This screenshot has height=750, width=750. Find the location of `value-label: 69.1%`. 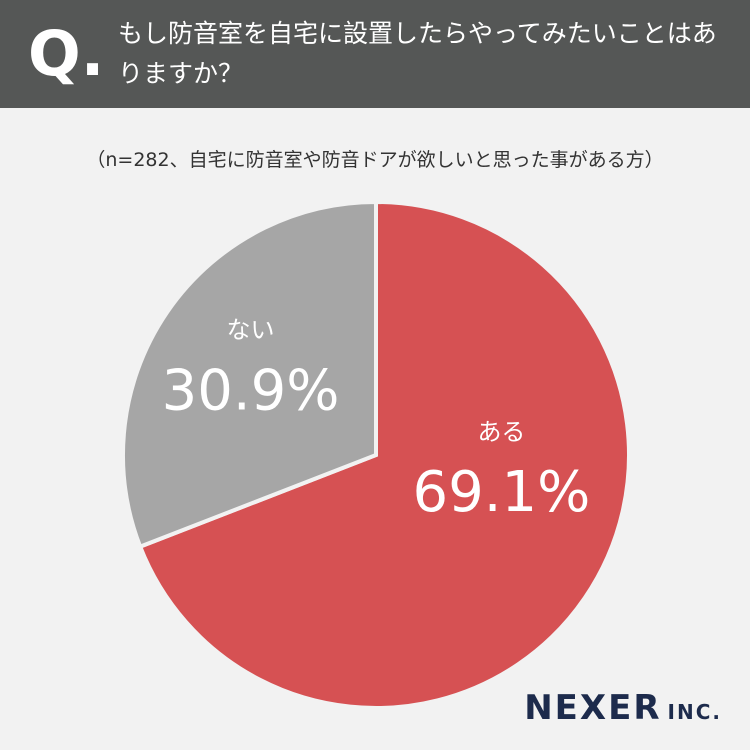

value-label: 69.1% is located at coordinates (501, 492).